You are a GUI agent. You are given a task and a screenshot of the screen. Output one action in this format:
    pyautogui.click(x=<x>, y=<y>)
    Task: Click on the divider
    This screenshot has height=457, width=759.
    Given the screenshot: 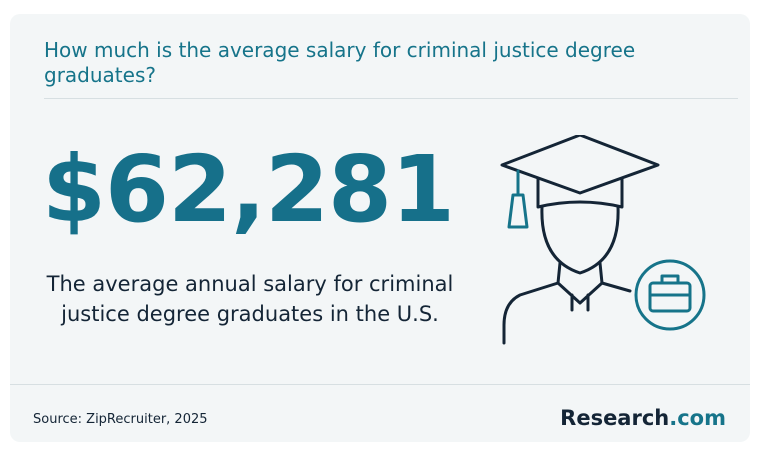 What is the action you would take?
    pyautogui.click(x=391, y=98)
    